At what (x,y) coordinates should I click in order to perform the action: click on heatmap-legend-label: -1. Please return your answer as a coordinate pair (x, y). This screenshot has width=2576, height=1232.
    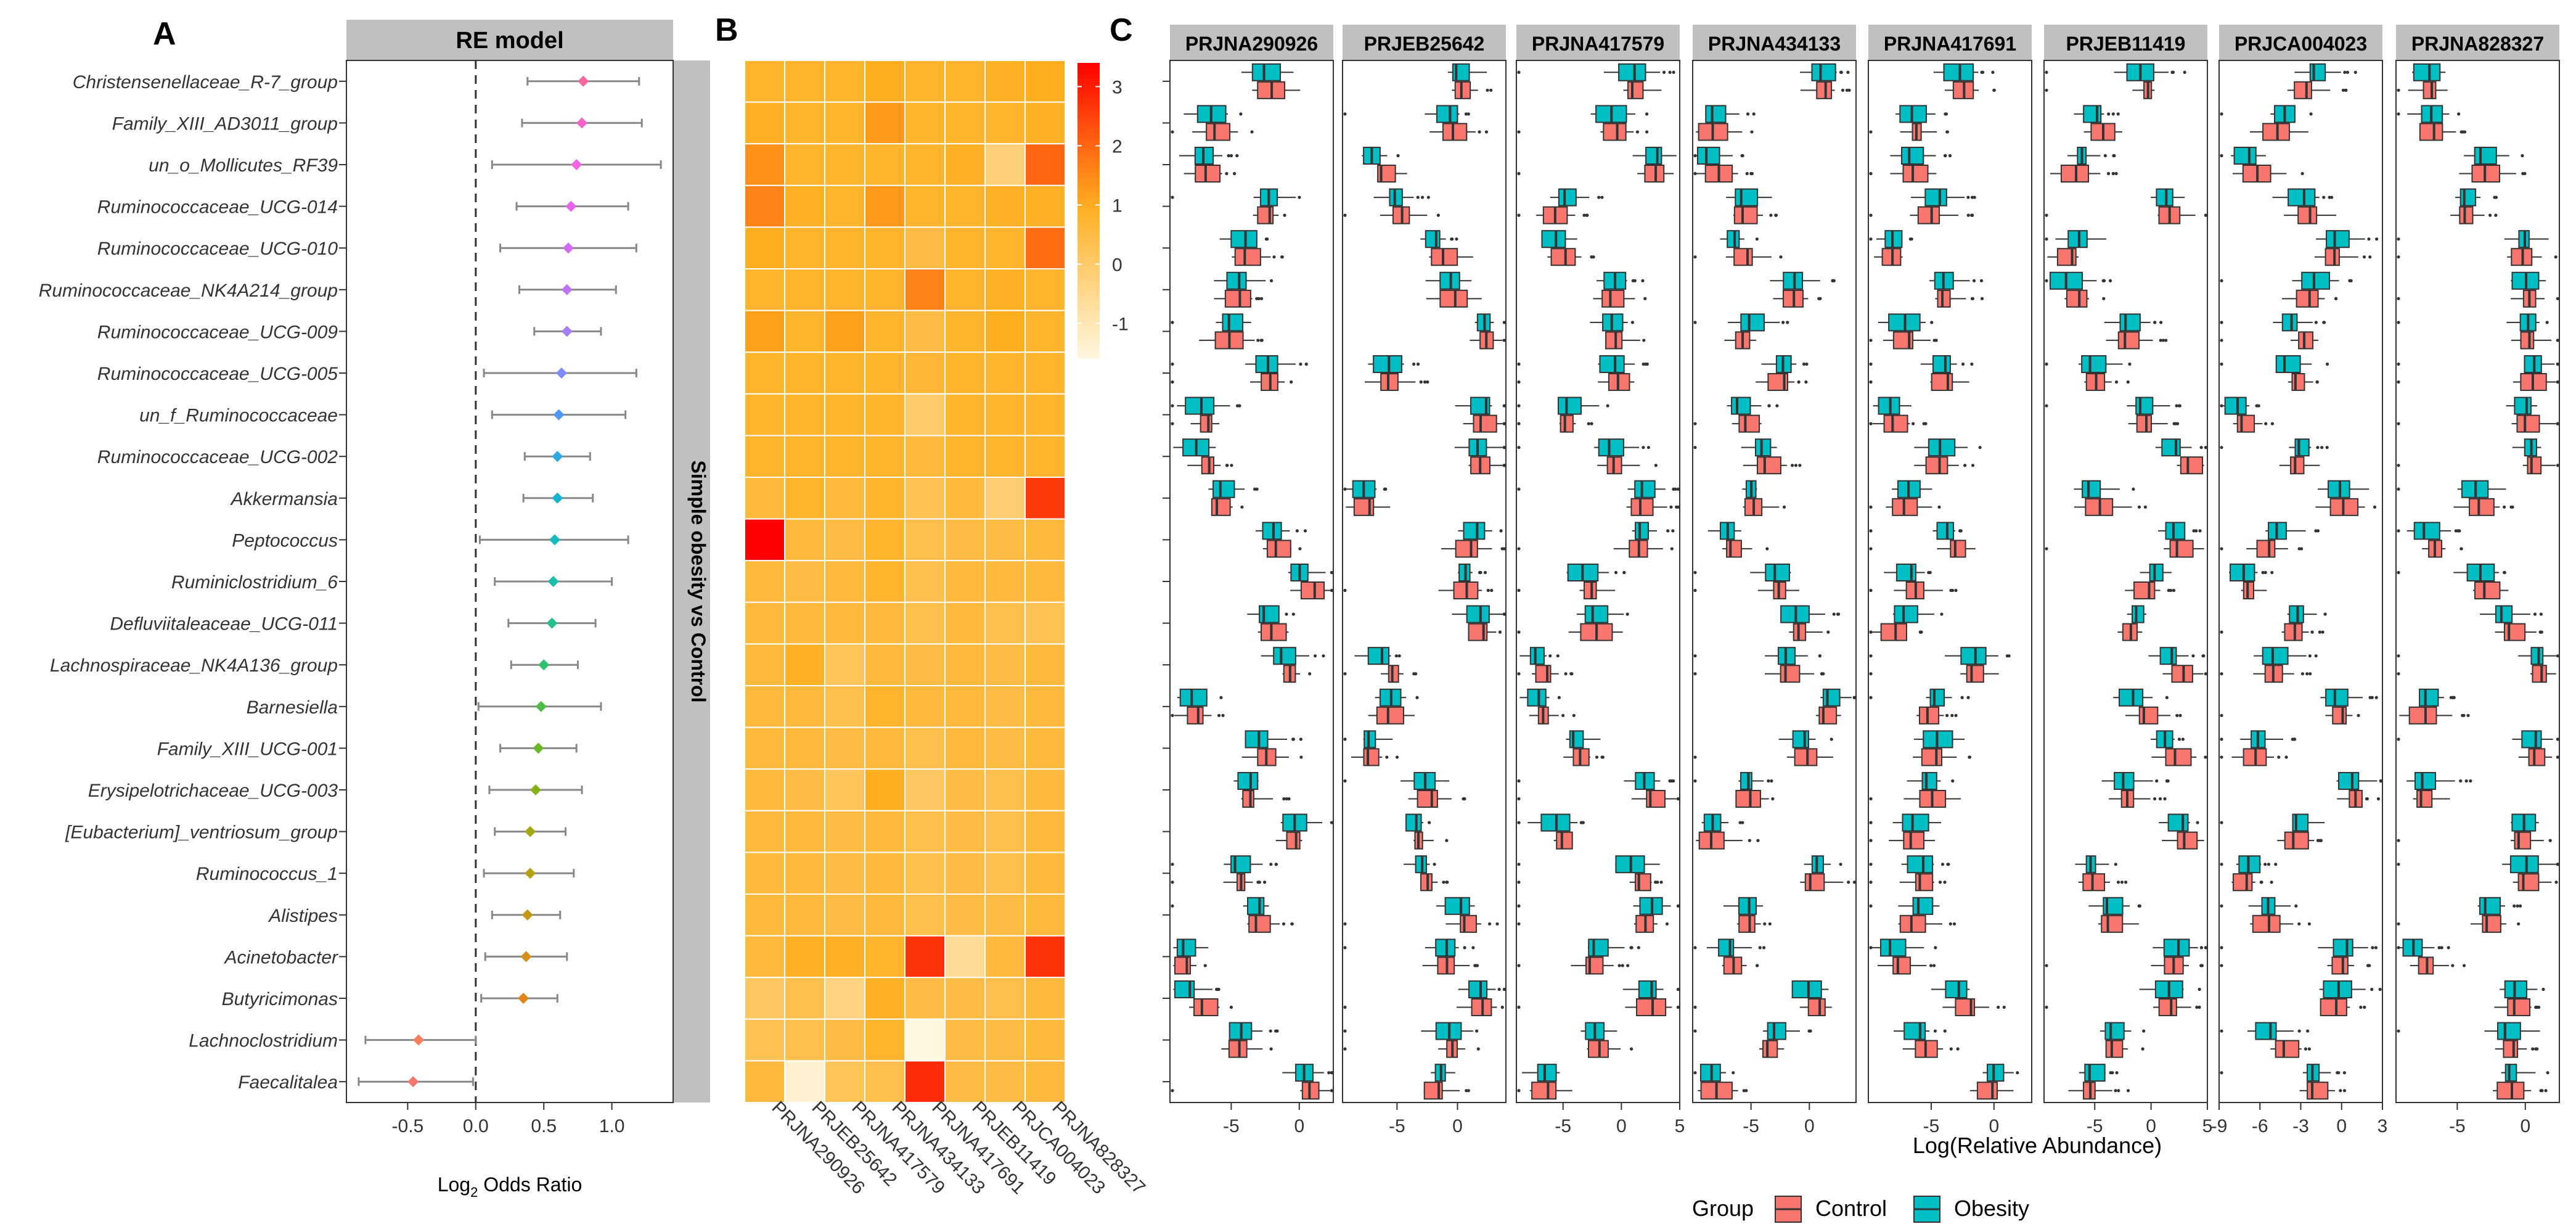
    Looking at the image, I should click on (1120, 324).